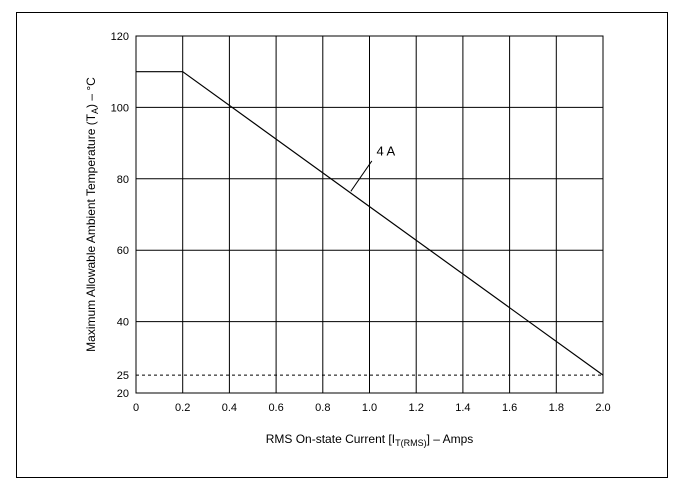 Image resolution: width=684 pixels, height=483 pixels. Describe the element at coordinates (136, 408) in the screenshot. I see `x-tick-label: 0` at that location.